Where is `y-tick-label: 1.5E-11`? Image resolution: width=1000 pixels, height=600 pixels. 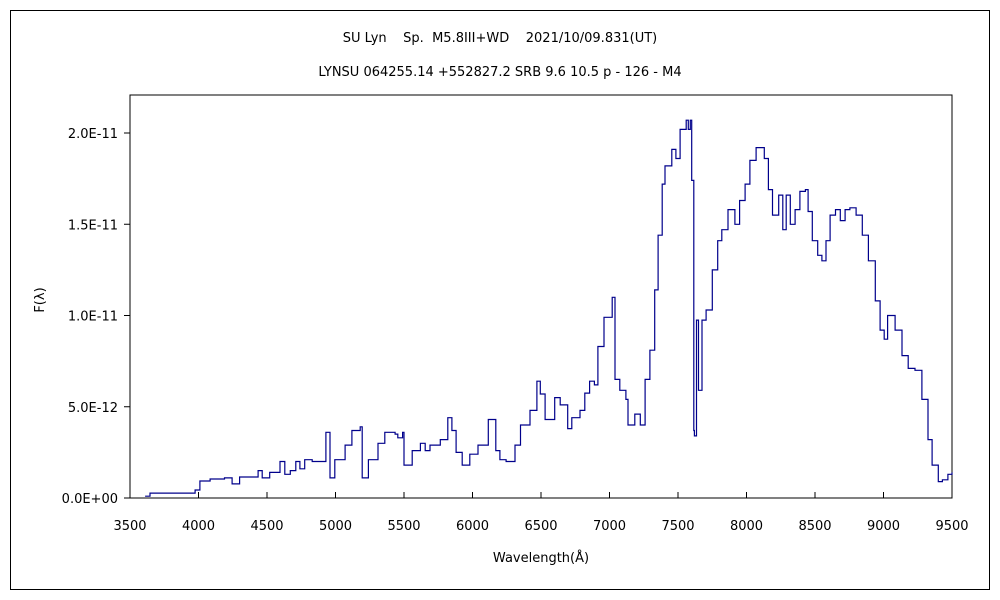 y-tick-label: 1.5E-11 is located at coordinates (93, 225).